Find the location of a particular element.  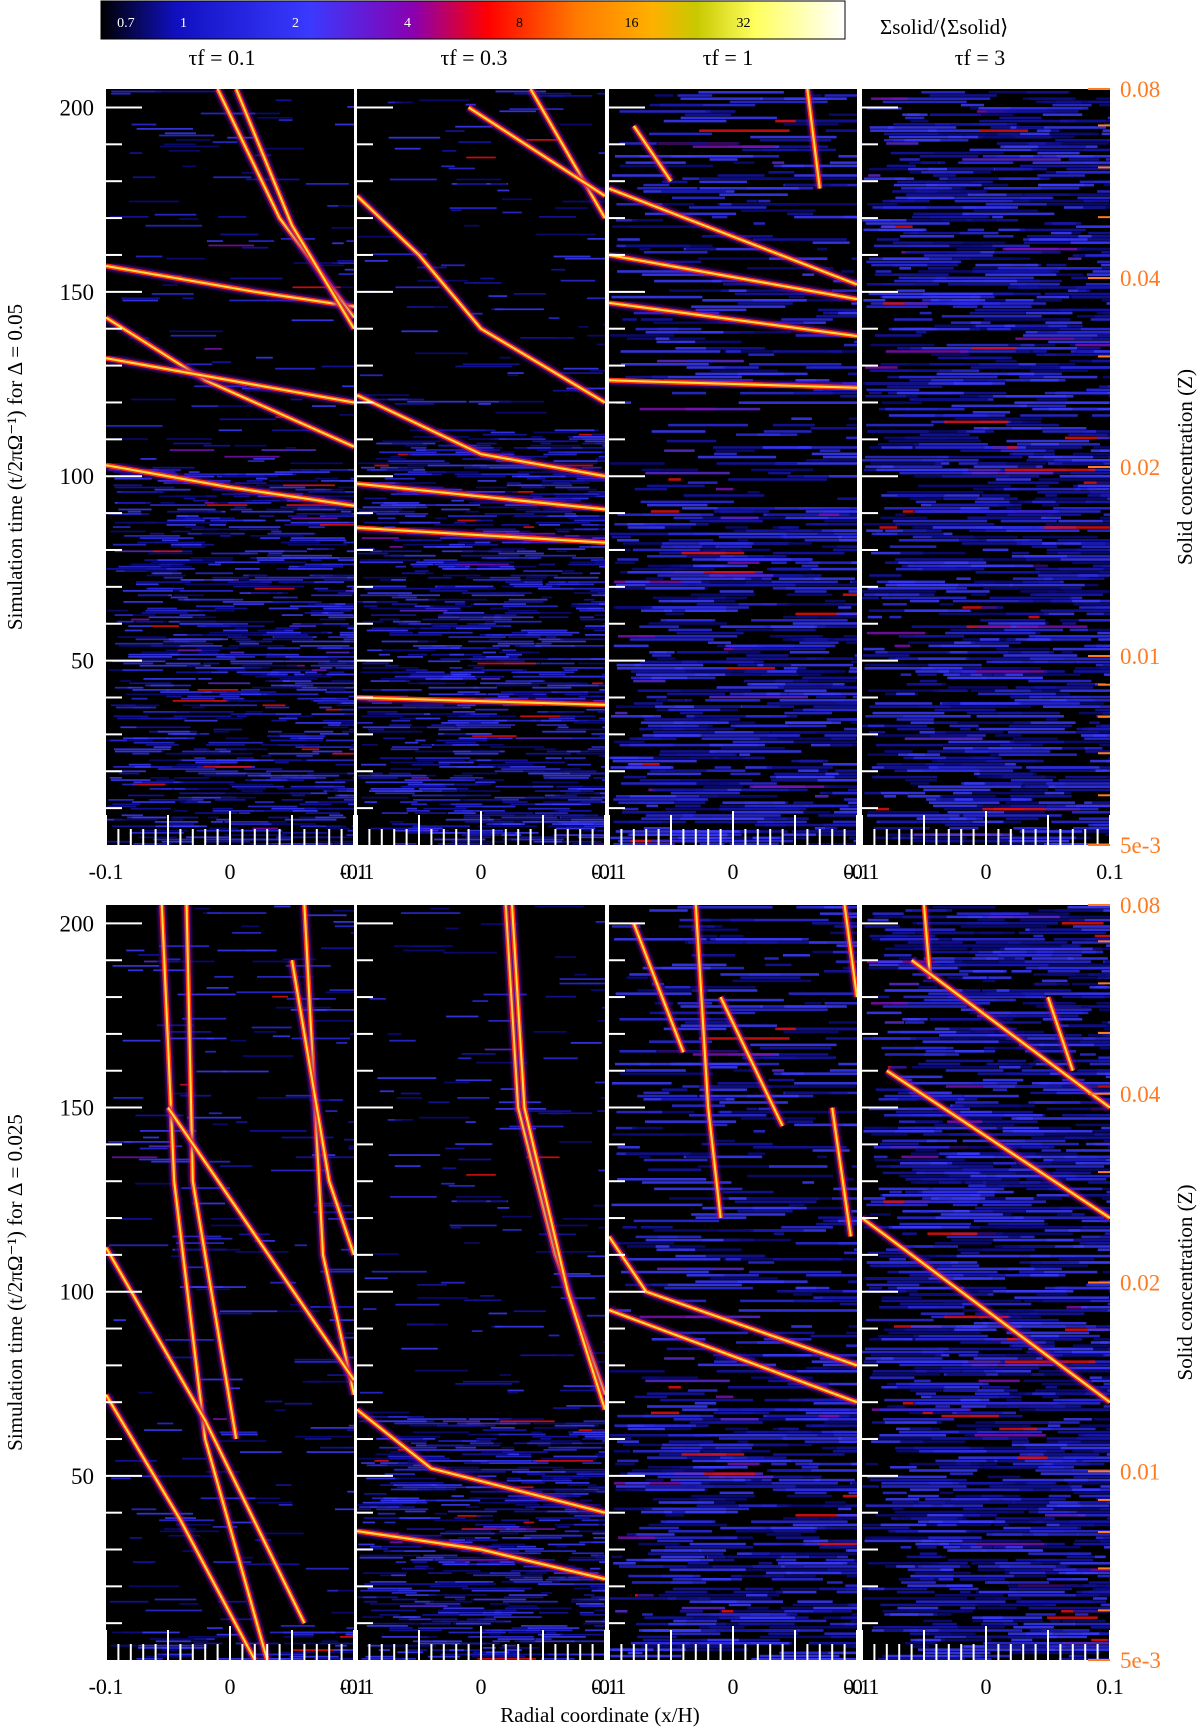

colorbar-tick-label: 4 is located at coordinates (407, 23).